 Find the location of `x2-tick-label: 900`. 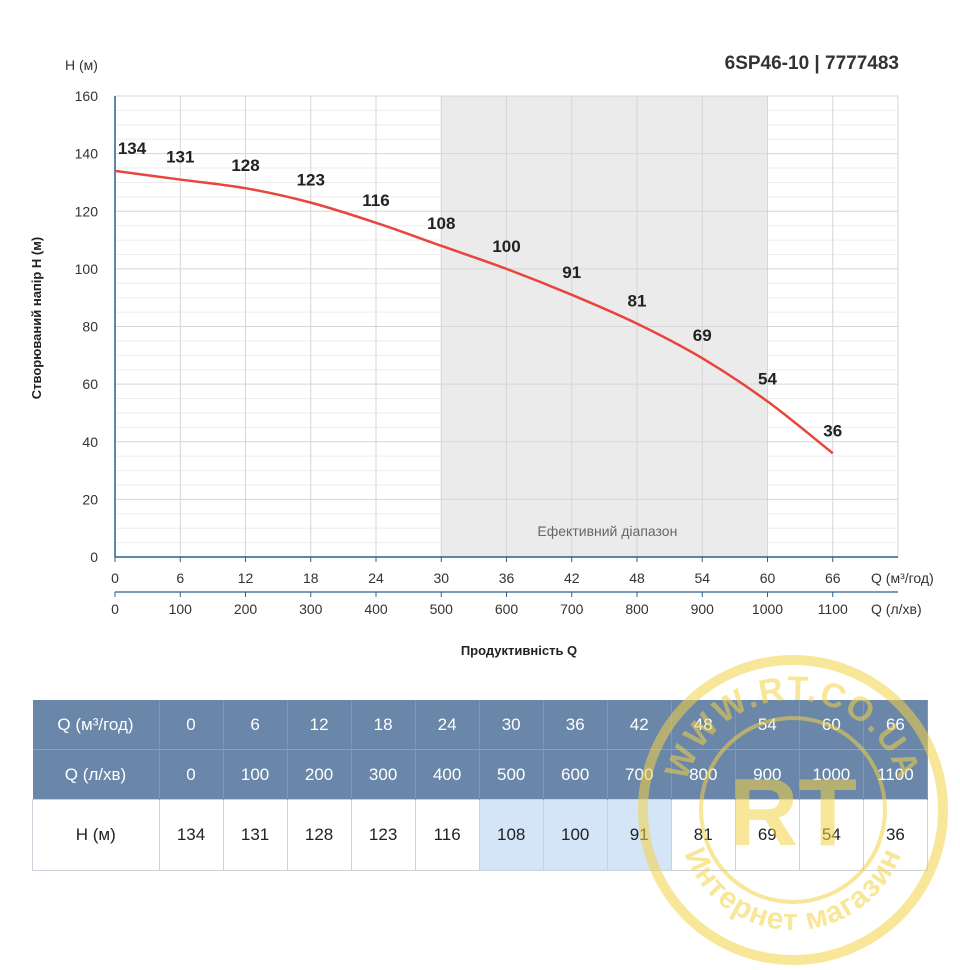

x2-tick-label: 900 is located at coordinates (703, 609).